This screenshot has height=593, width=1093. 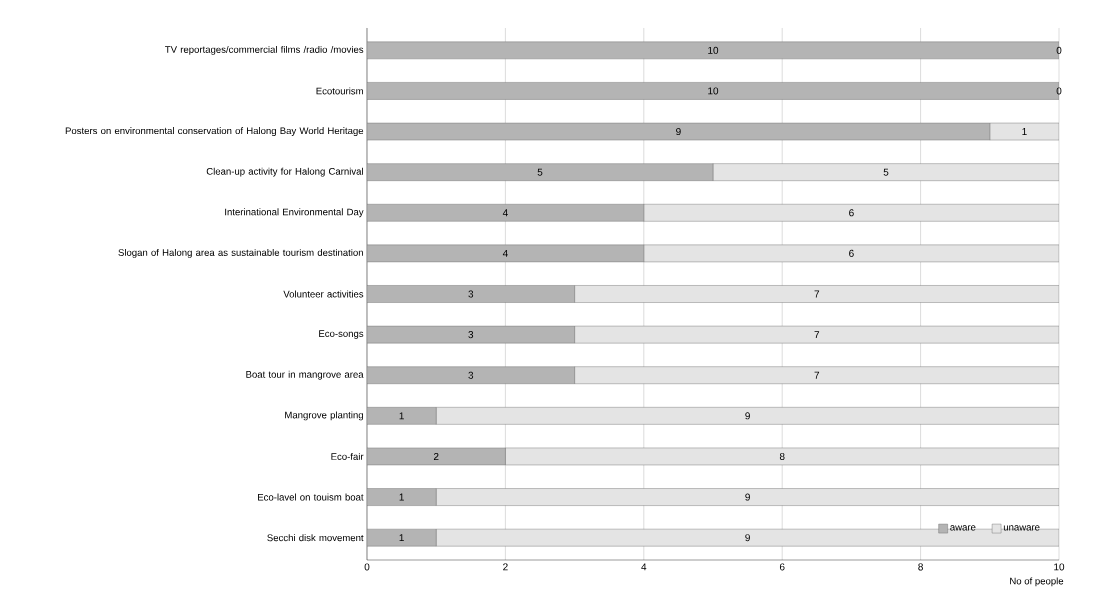 What do you see at coordinates (963, 528) in the screenshot?
I see `legend-label: aware` at bounding box center [963, 528].